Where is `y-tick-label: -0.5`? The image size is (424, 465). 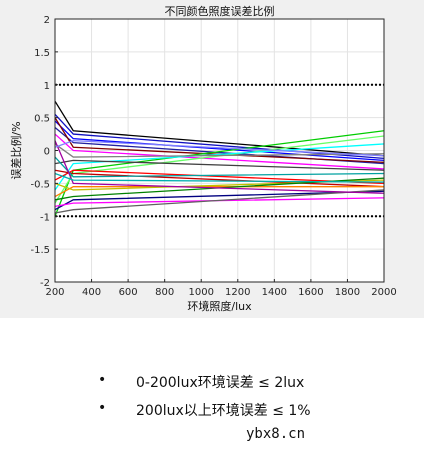 y-tick-label: -0.5 is located at coordinates (40, 184).